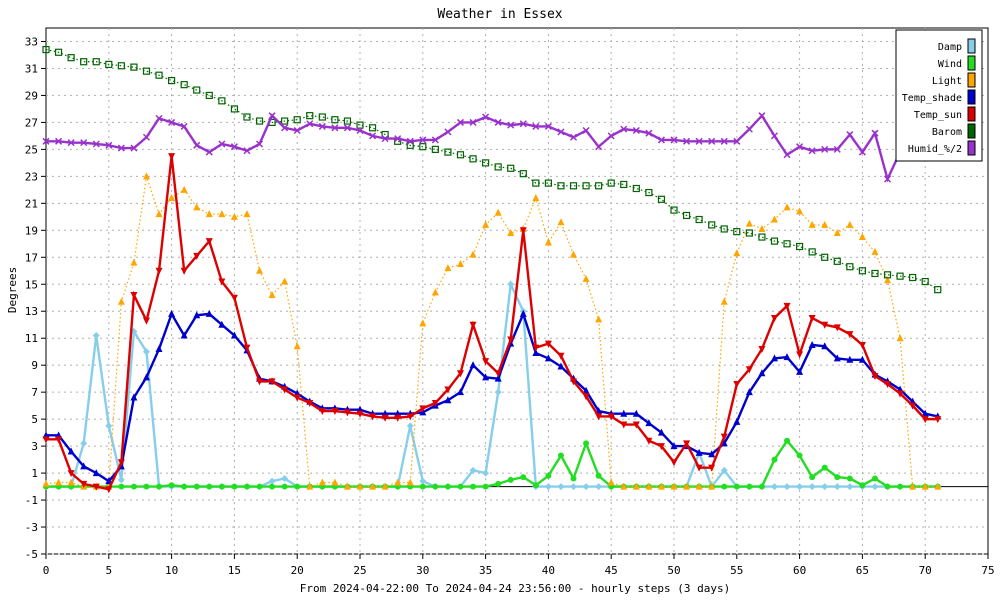 The width and height of the screenshot is (1000, 600). Describe the element at coordinates (499, 14) in the screenshot. I see `chart-title: Weather in Essex` at that location.